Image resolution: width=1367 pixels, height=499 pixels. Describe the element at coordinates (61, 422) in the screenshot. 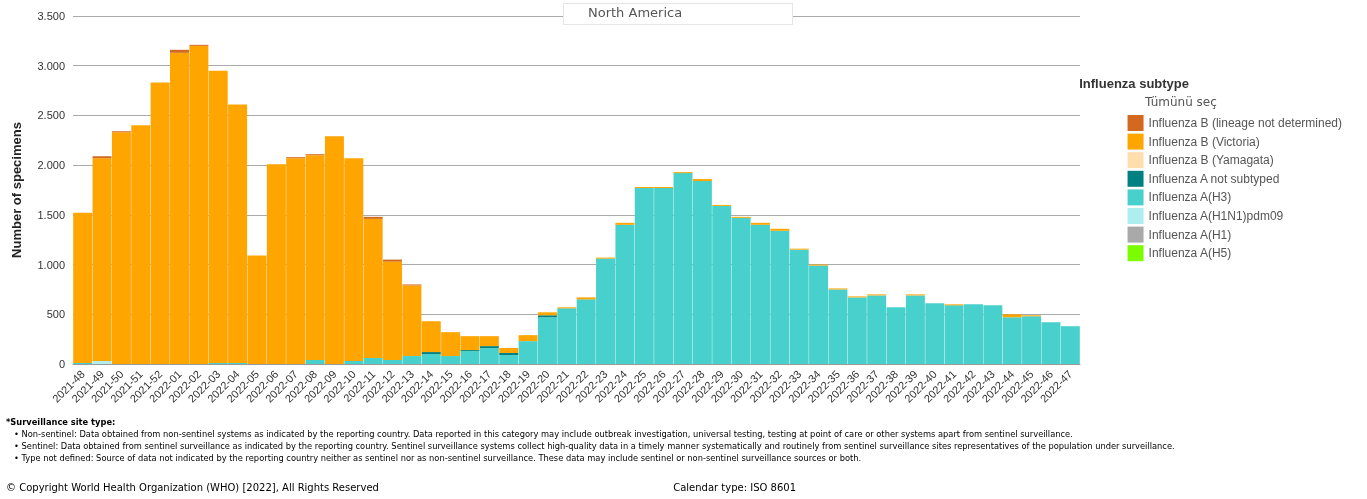

I see `text: *Surveillance site type:` at that location.